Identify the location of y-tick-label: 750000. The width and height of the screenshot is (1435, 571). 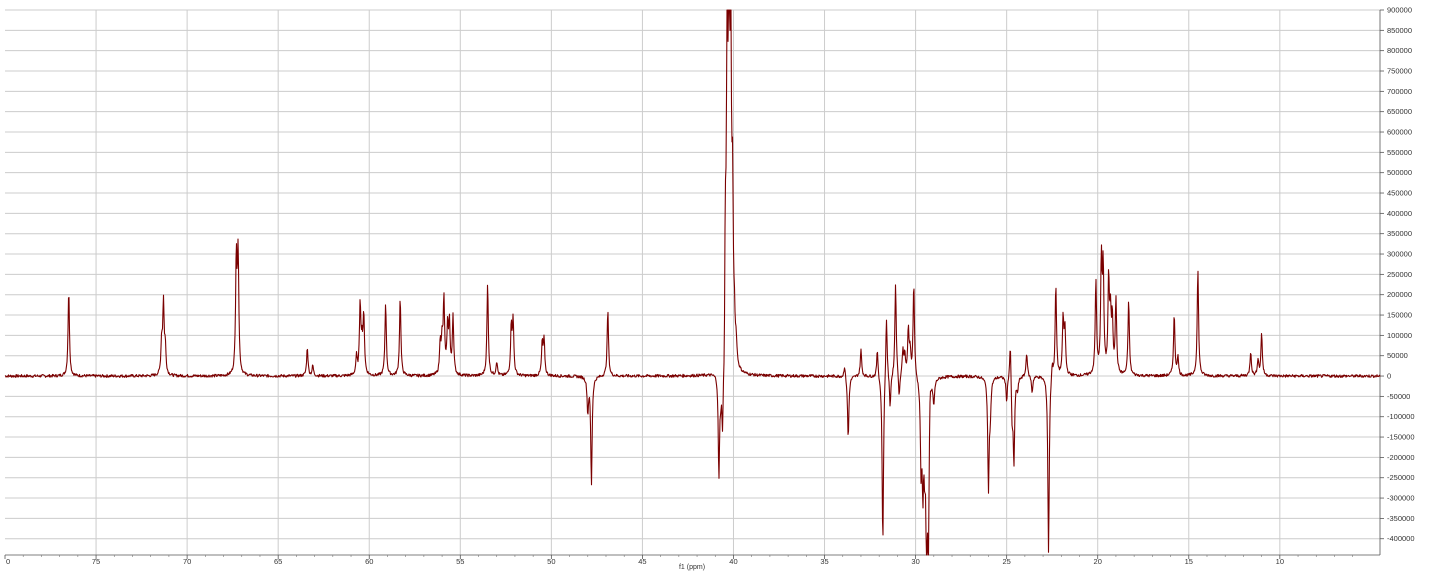
(1399, 71).